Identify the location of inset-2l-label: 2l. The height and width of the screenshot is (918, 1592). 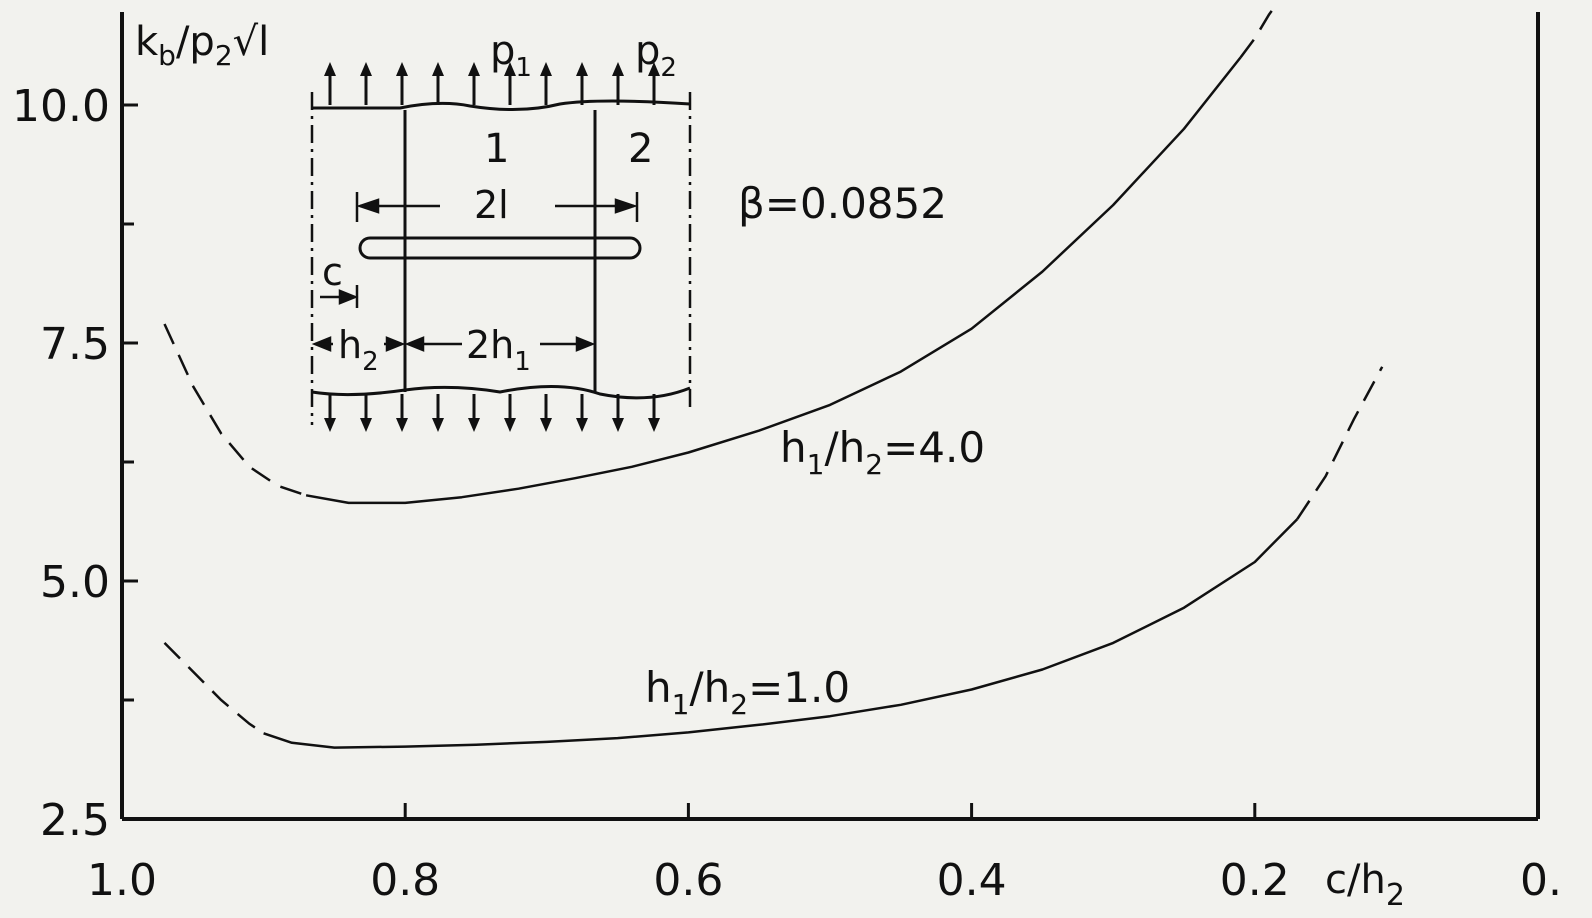
(491, 205).